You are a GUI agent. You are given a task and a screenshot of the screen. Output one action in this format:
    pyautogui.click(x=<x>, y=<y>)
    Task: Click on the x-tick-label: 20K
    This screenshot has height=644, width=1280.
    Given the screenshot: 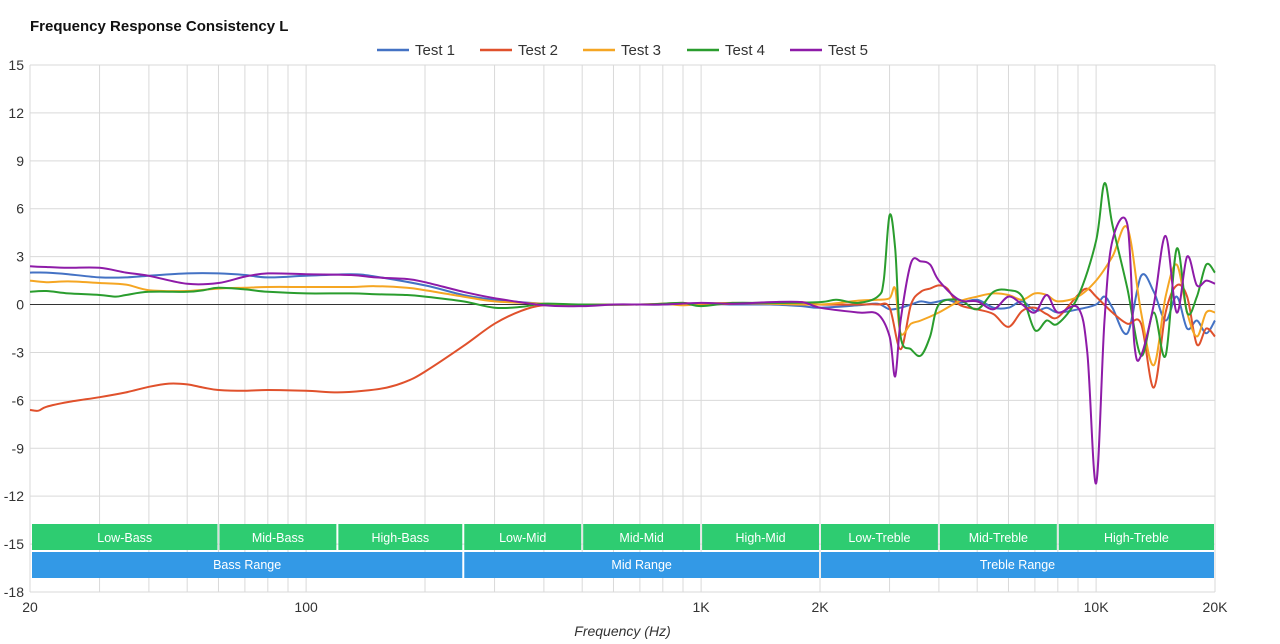 What is the action you would take?
    pyautogui.click(x=1216, y=607)
    